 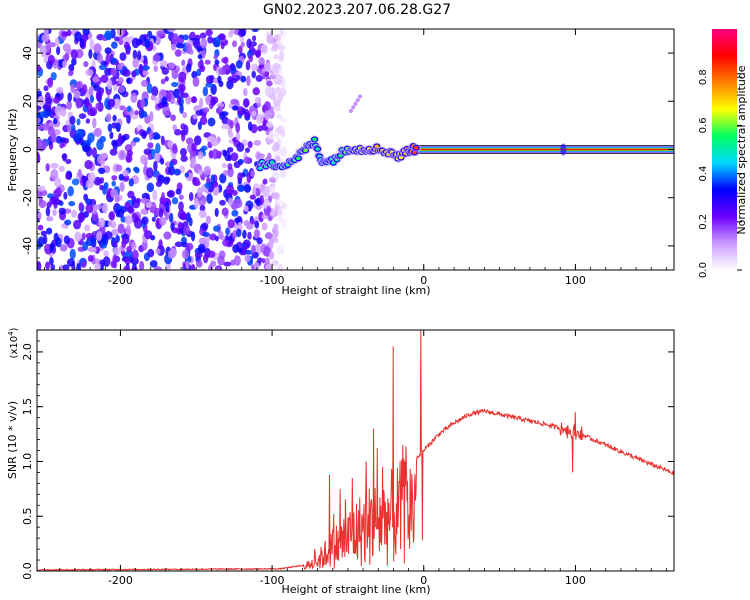 What do you see at coordinates (317, 149) in the screenshot?
I see `track-core` at bounding box center [317, 149].